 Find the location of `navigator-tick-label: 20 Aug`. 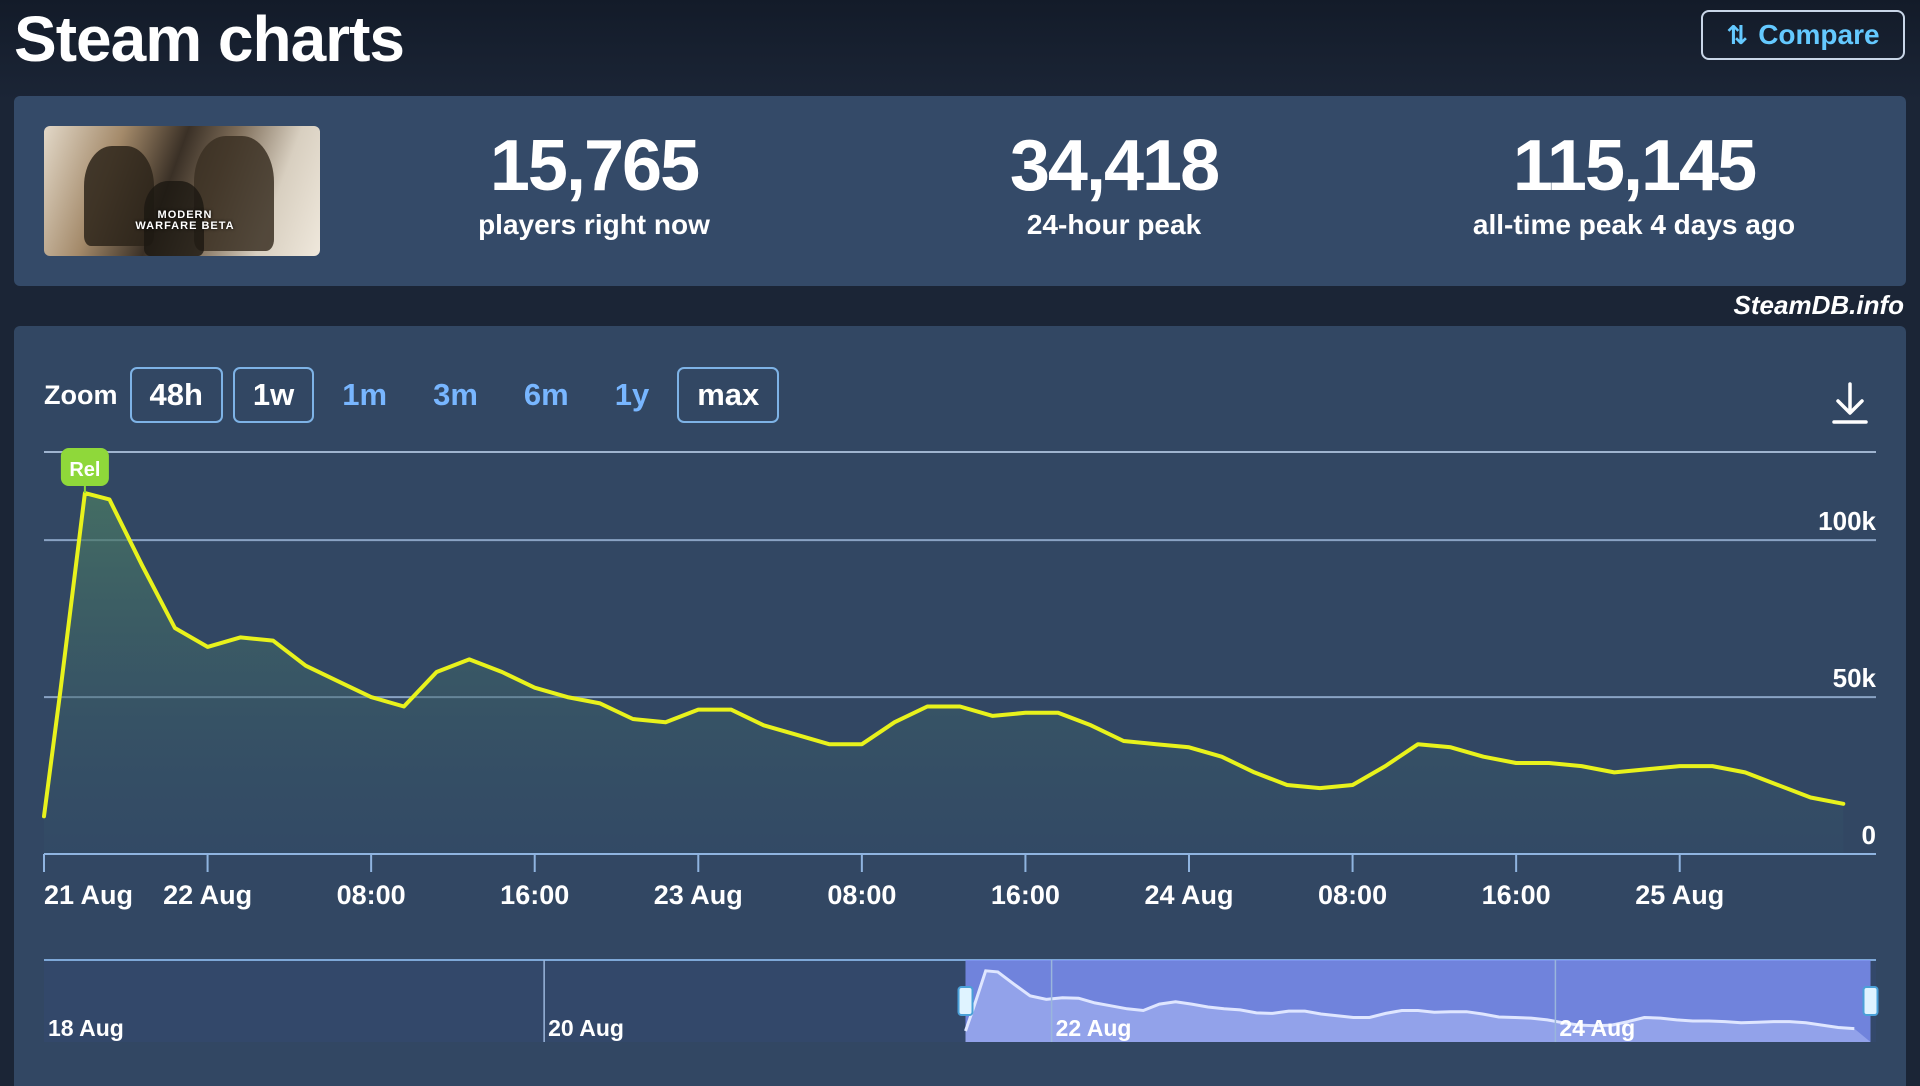

navigator-tick-label: 20 Aug is located at coordinates (586, 1028).